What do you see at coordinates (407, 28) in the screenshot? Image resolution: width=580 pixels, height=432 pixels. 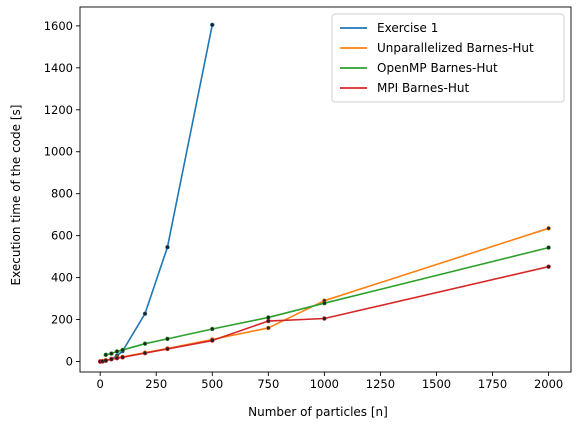 I see `legend-label-1: Exercise 1` at bounding box center [407, 28].